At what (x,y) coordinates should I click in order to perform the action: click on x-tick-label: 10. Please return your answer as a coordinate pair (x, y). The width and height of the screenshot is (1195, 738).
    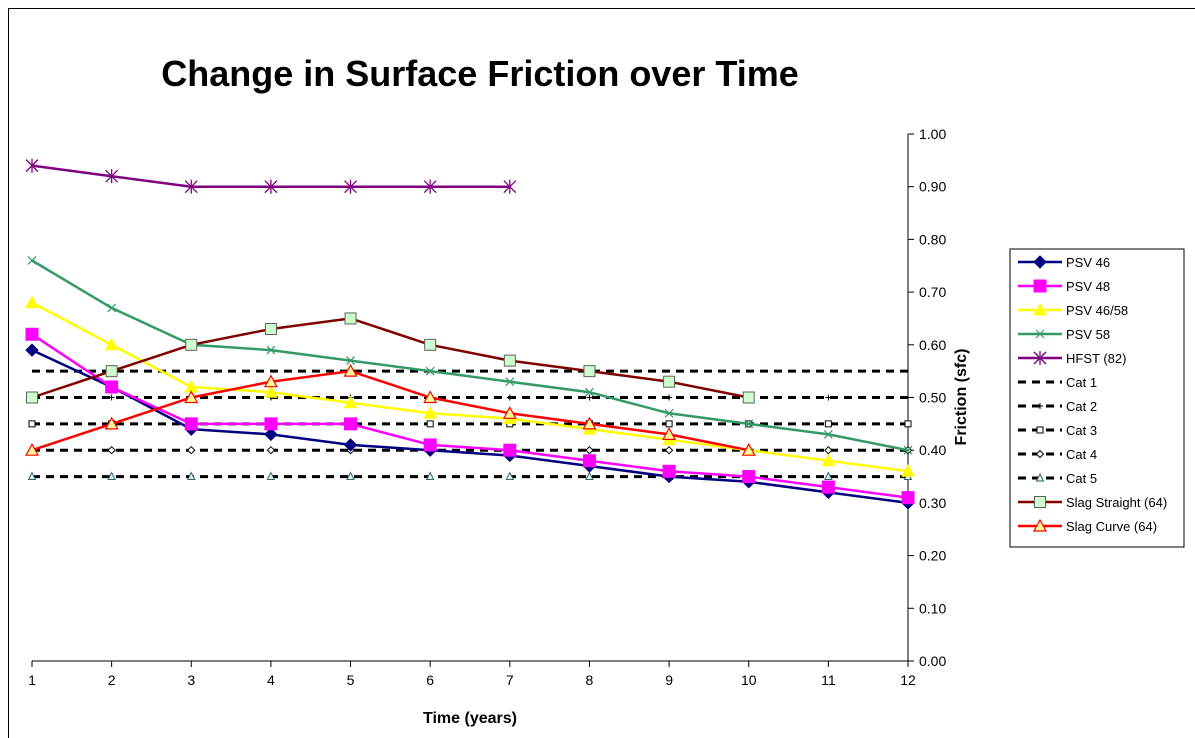
    Looking at the image, I should click on (749, 680).